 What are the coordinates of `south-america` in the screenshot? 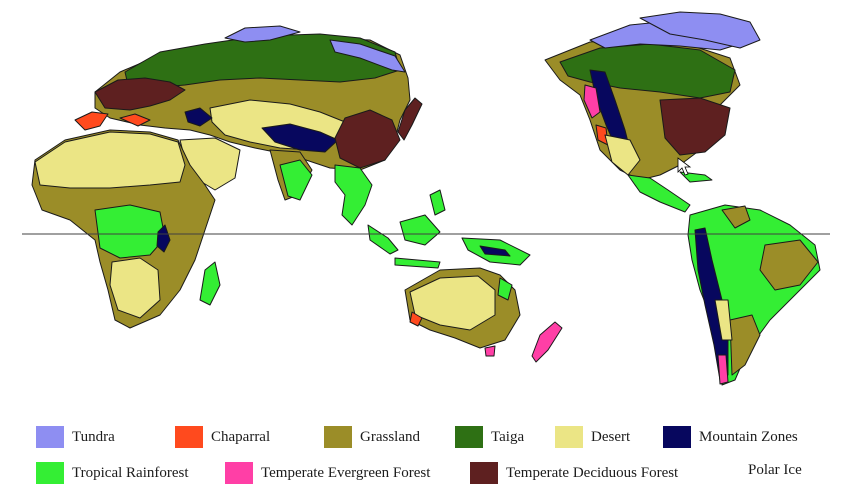 It's located at (754, 295).